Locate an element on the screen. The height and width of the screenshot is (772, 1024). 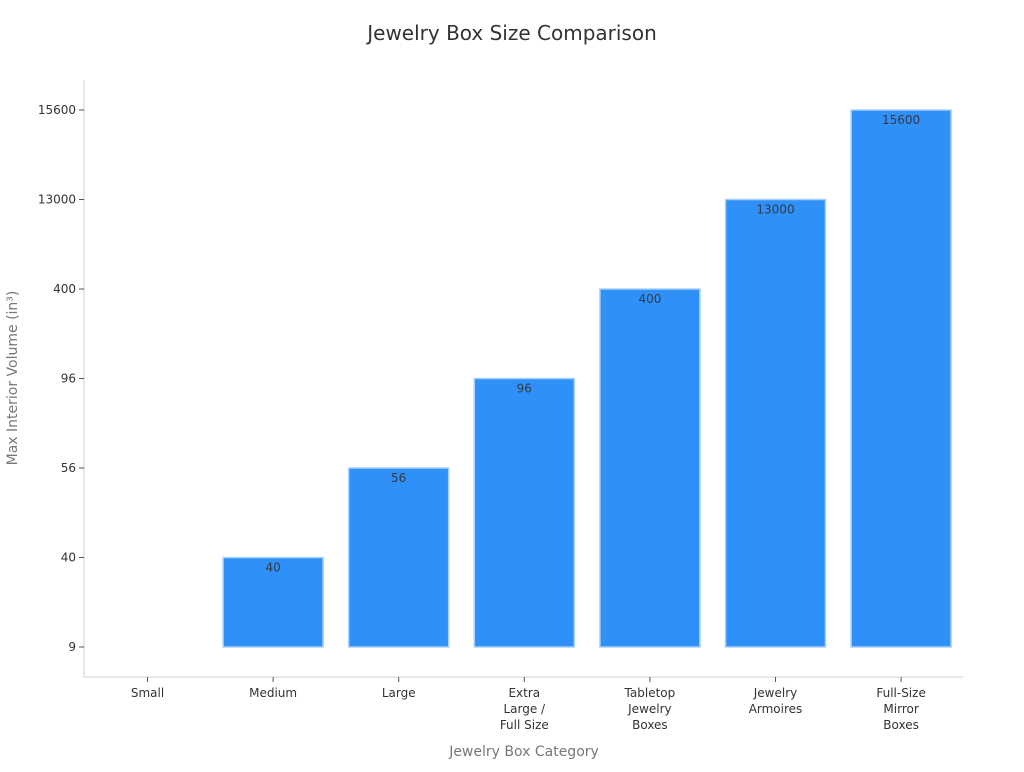
chart-title: Jewelry Box Size Comparison is located at coordinates (511, 33).